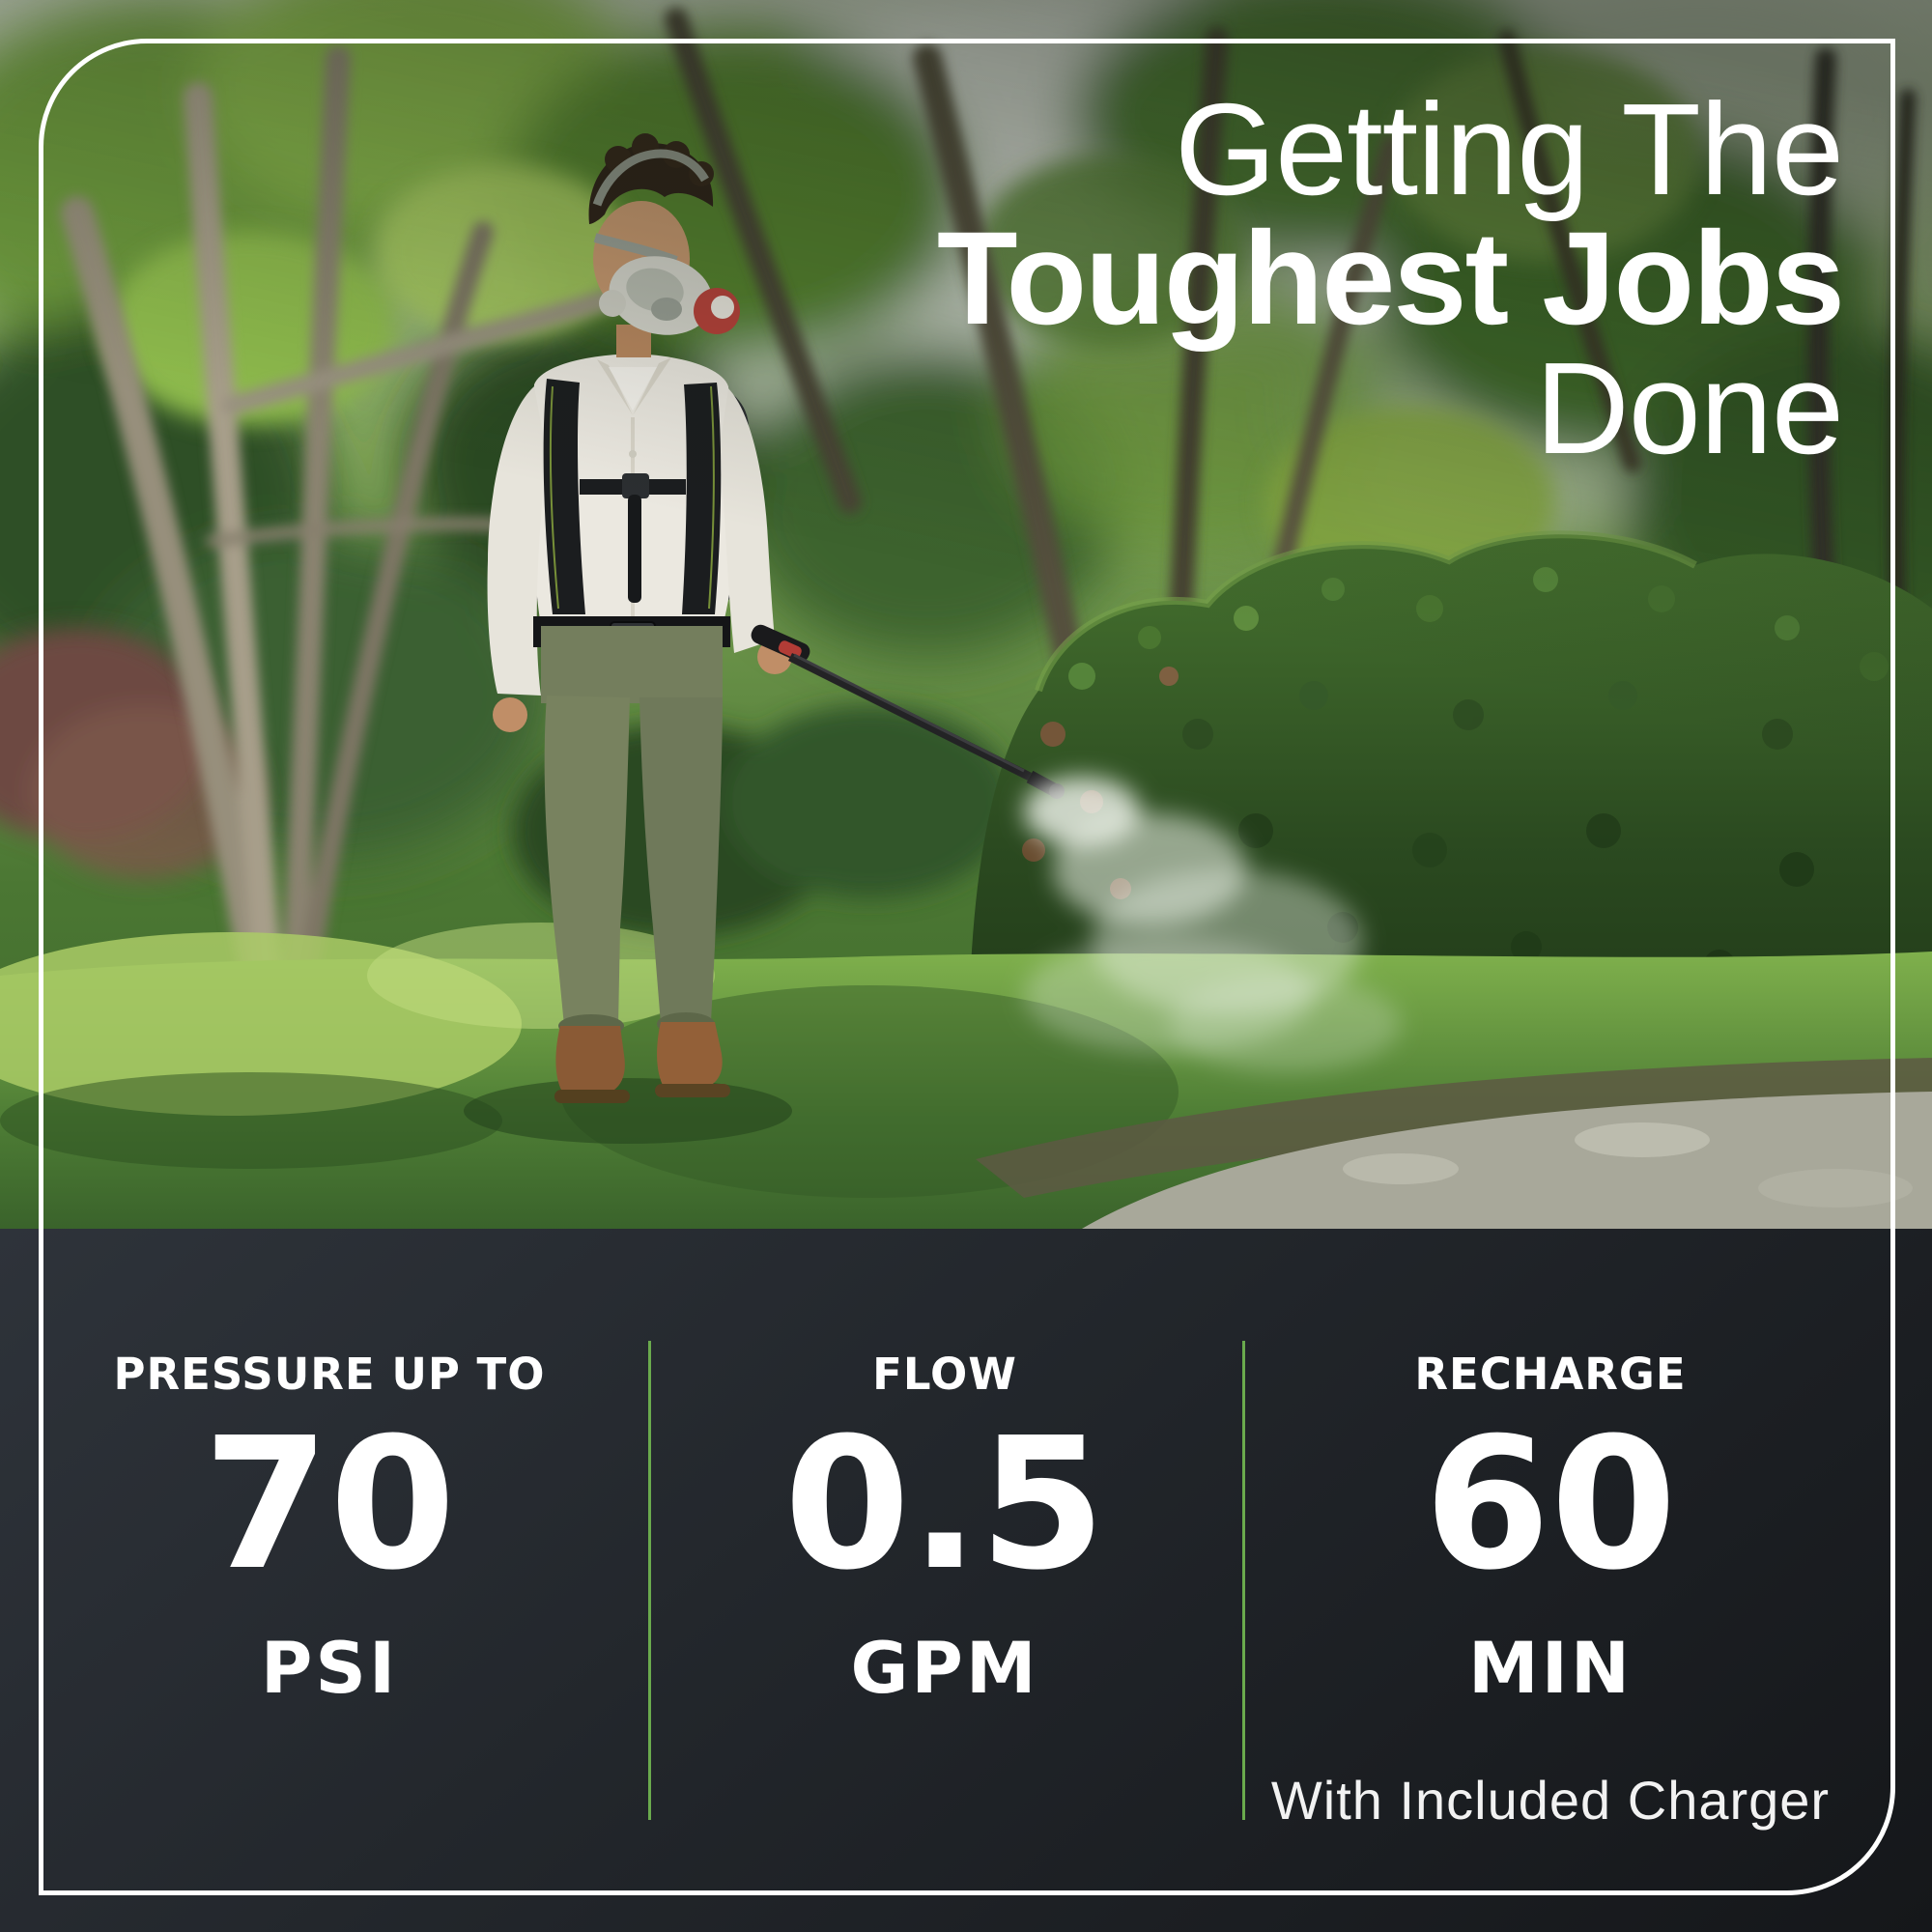 The width and height of the screenshot is (1932, 1932). I want to click on stat-unit: MIN, so click(1550, 1669).